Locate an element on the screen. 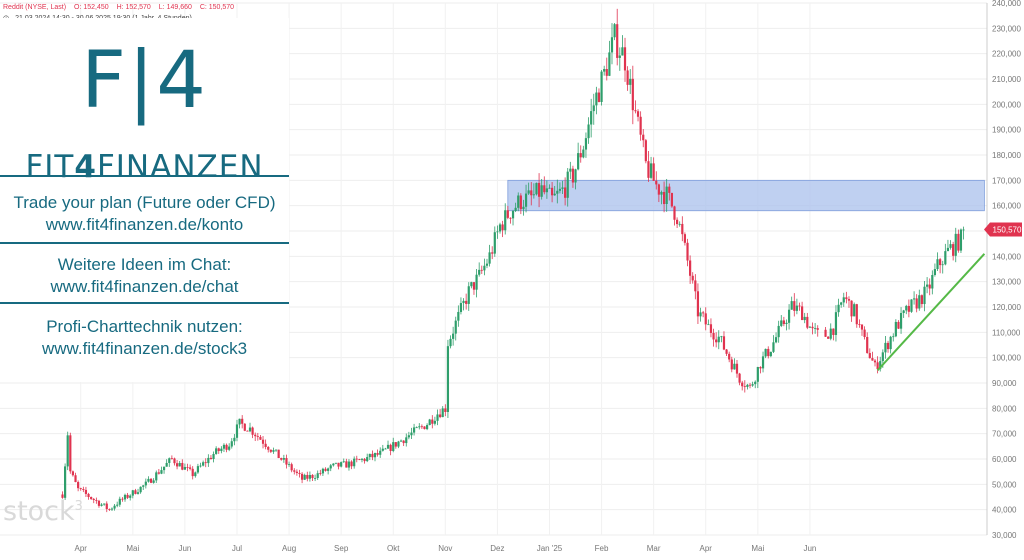 This screenshot has height=560, width=1024. x-tick-label: Okt is located at coordinates (393, 548).